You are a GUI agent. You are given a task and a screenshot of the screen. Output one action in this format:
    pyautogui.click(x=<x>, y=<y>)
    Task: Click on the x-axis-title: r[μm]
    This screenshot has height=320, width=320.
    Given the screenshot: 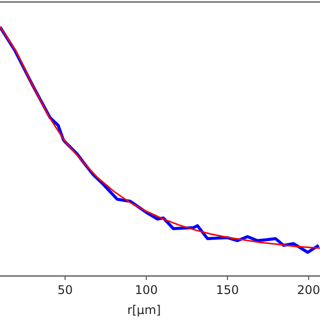 What is the action you would take?
    pyautogui.click(x=144, y=310)
    